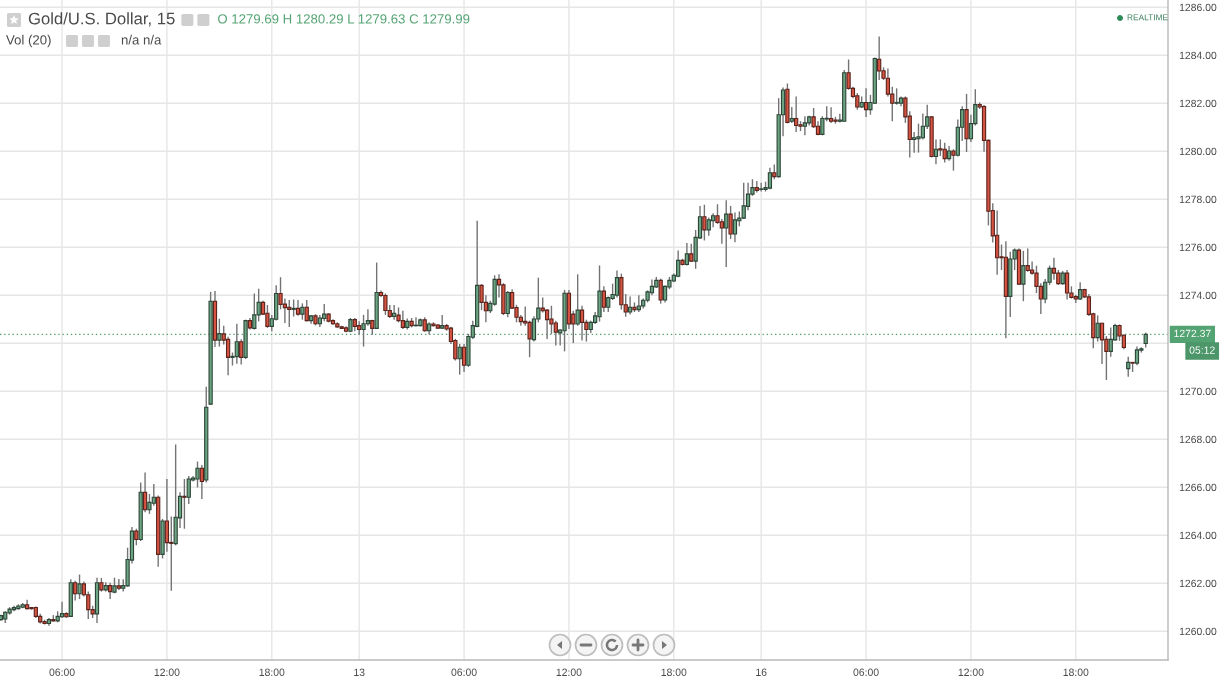  I want to click on y-tick-label: 1262.00, so click(1198, 583).